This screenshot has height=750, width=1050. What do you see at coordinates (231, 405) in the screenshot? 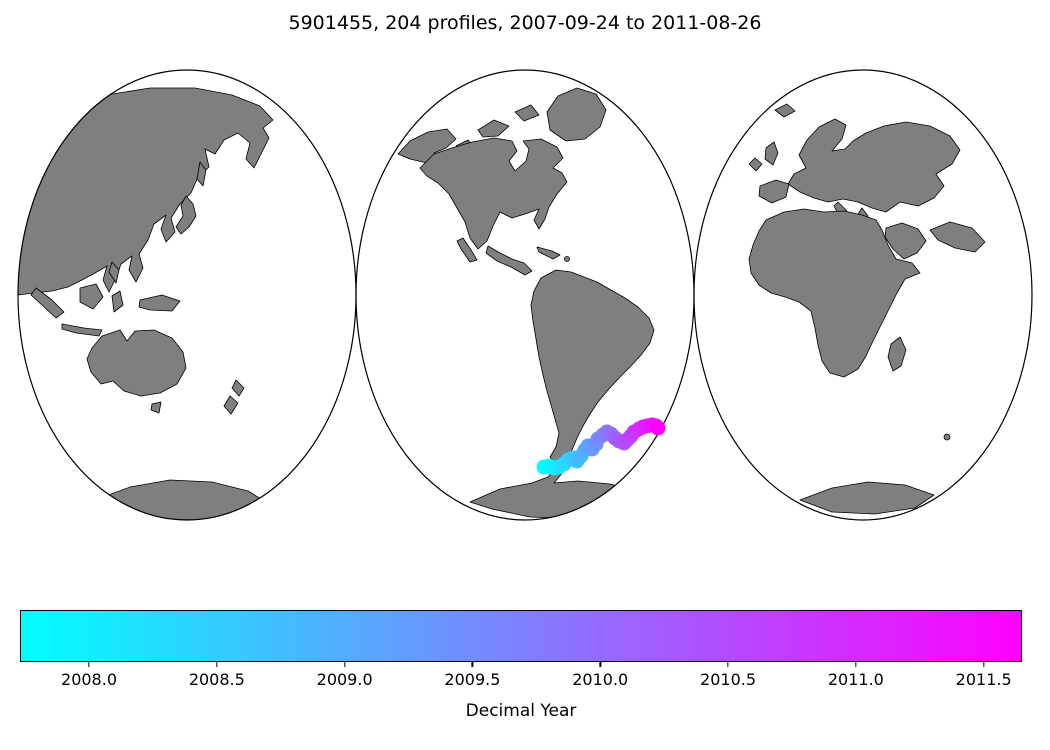
I see `land-new-zealand-south` at bounding box center [231, 405].